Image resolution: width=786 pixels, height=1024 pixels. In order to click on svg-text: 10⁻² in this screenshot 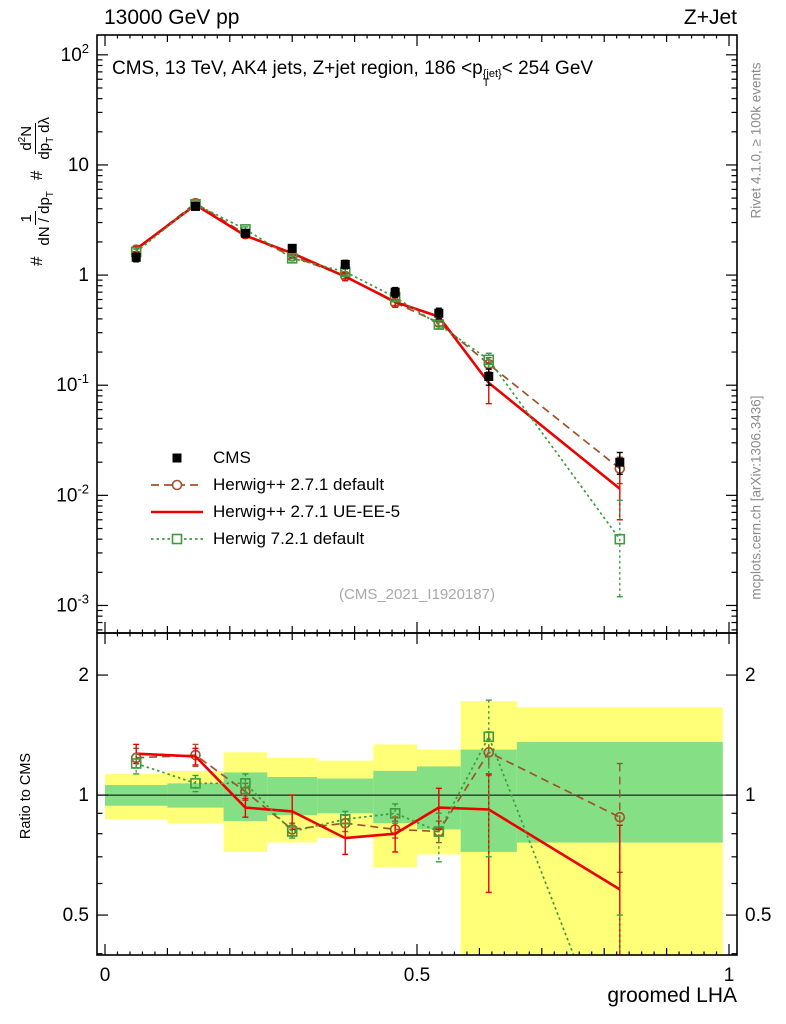, I will do `click(72, 493)`.